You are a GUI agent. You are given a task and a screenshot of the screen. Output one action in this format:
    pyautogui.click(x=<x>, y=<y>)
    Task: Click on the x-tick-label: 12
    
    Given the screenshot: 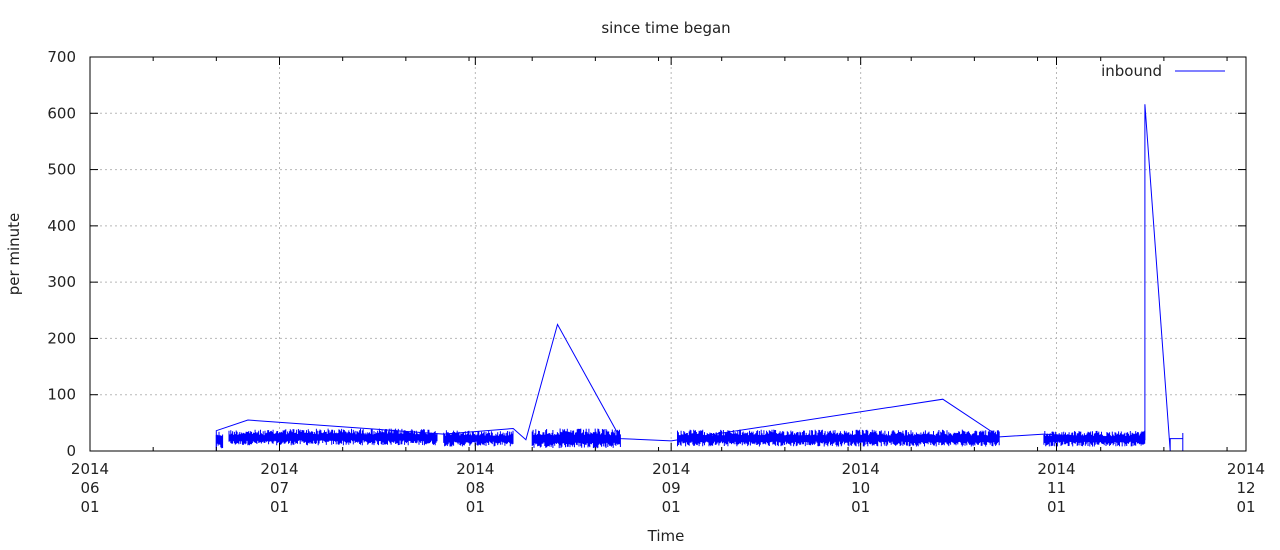 What is the action you would take?
    pyautogui.click(x=1245, y=488)
    